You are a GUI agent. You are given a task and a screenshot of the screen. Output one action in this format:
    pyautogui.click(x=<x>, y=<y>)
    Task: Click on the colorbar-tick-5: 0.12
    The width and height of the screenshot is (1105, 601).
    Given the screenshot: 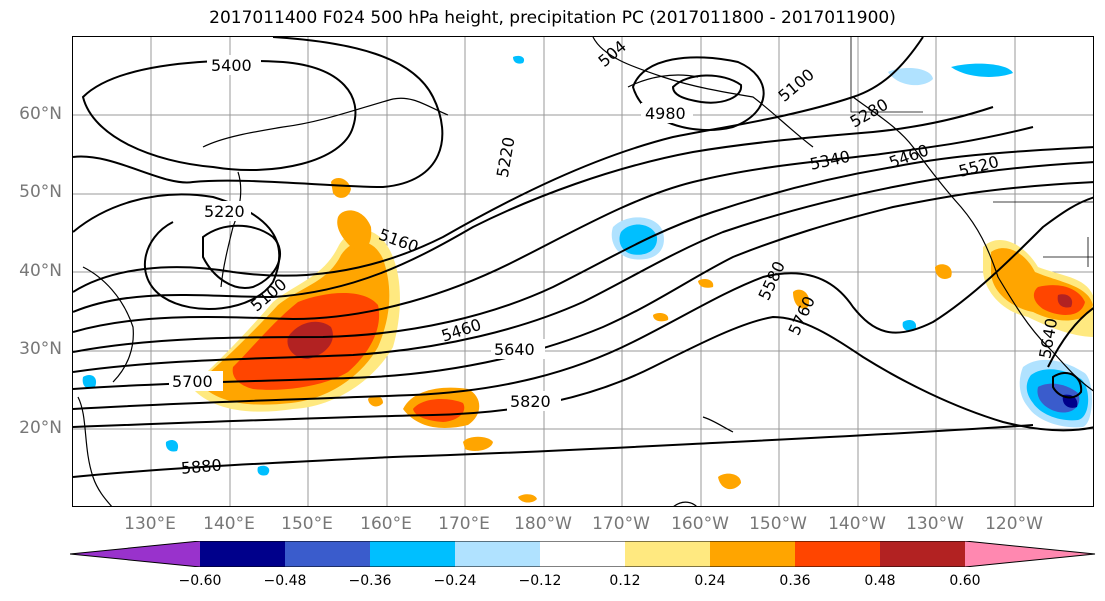 What is the action you would take?
    pyautogui.click(x=625, y=581)
    